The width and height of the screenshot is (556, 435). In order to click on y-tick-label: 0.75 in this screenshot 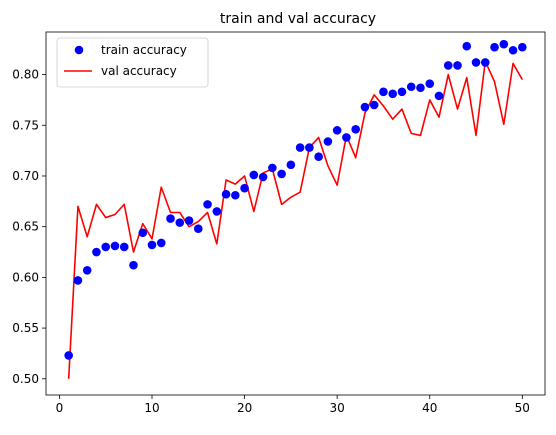, I will do `click(25, 125)`.